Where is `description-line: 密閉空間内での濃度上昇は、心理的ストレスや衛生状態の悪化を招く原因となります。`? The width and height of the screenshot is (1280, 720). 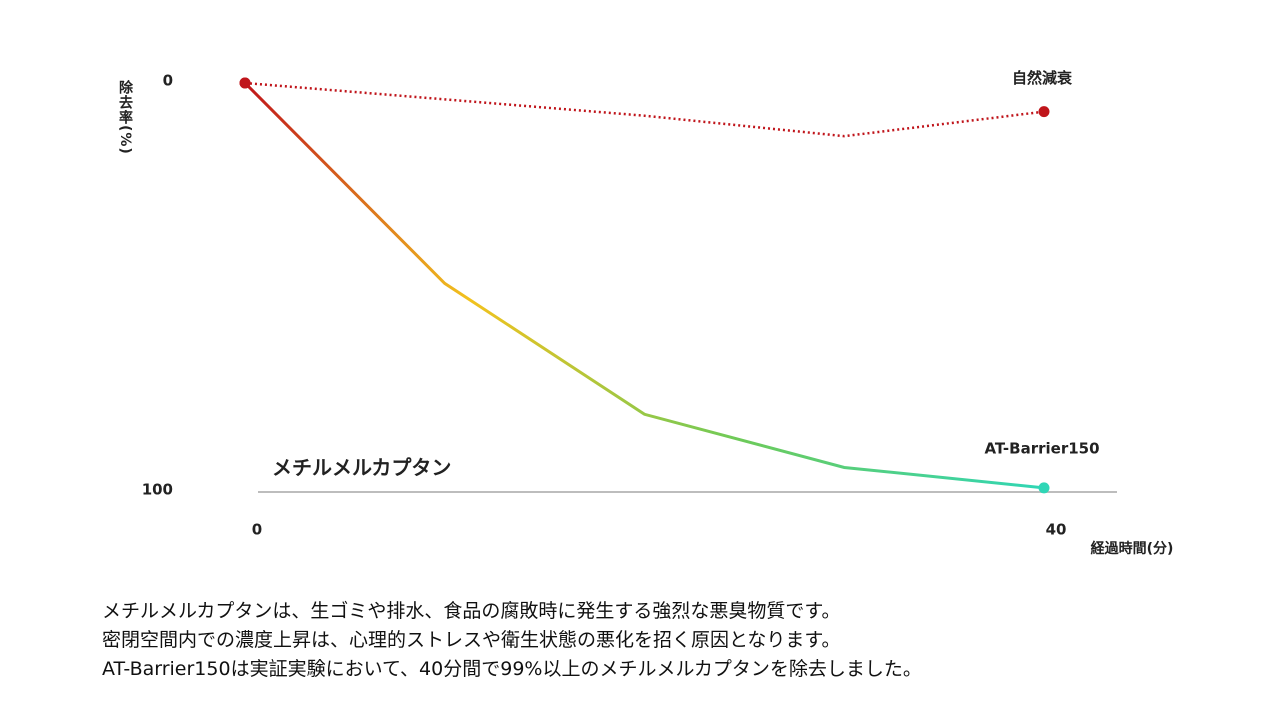
description-line: 密閉空間内での濃度上昇は、心理的ストレスや衛生状態の悪化を招く原因となります。 is located at coordinates (471, 640).